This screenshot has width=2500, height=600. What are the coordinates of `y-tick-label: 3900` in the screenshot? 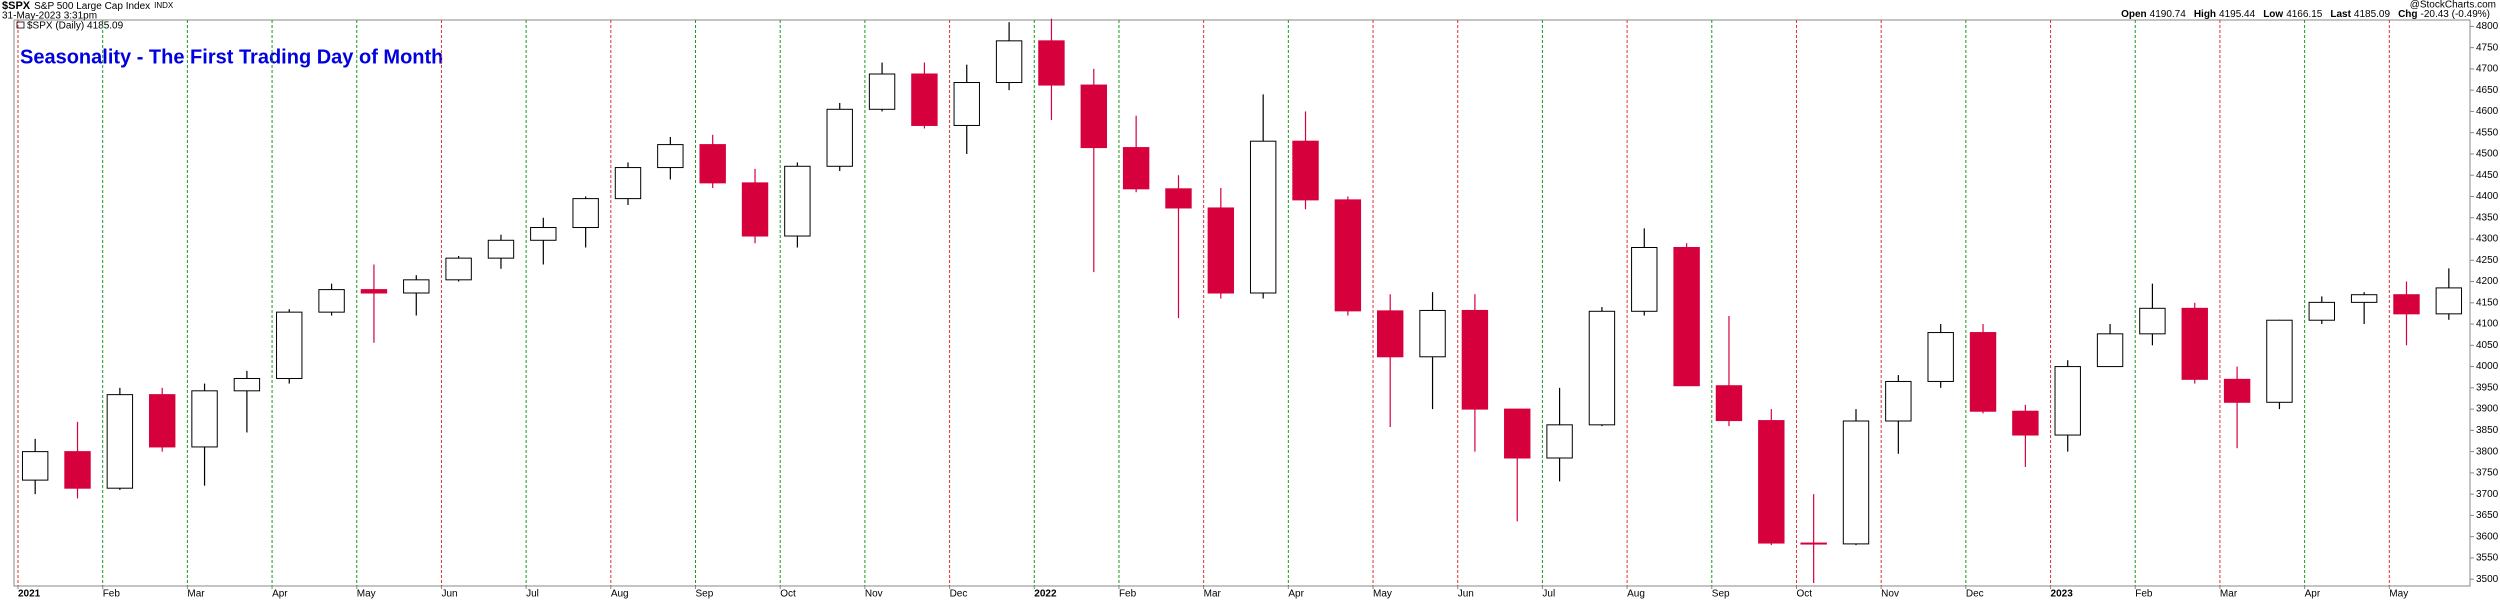 It's located at (2487, 409).